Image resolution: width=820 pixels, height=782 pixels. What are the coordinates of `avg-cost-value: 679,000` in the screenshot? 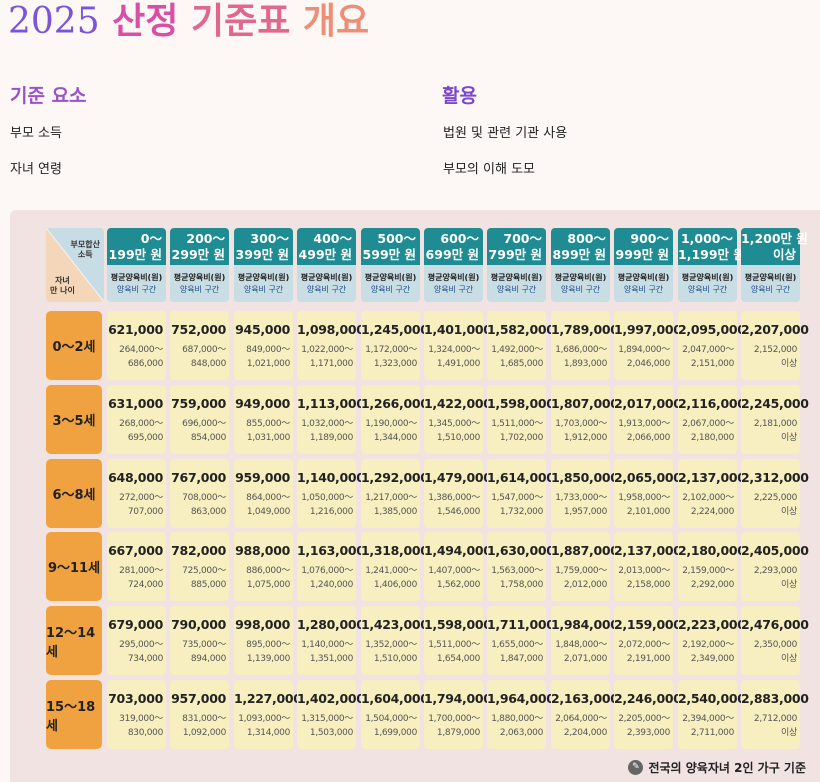 It's located at (135, 624).